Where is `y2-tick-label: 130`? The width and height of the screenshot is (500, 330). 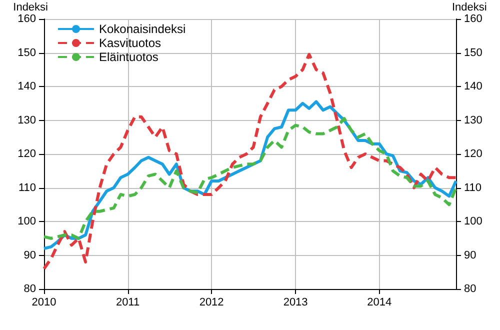 y2-tick-label: 130 is located at coordinates (473, 120).